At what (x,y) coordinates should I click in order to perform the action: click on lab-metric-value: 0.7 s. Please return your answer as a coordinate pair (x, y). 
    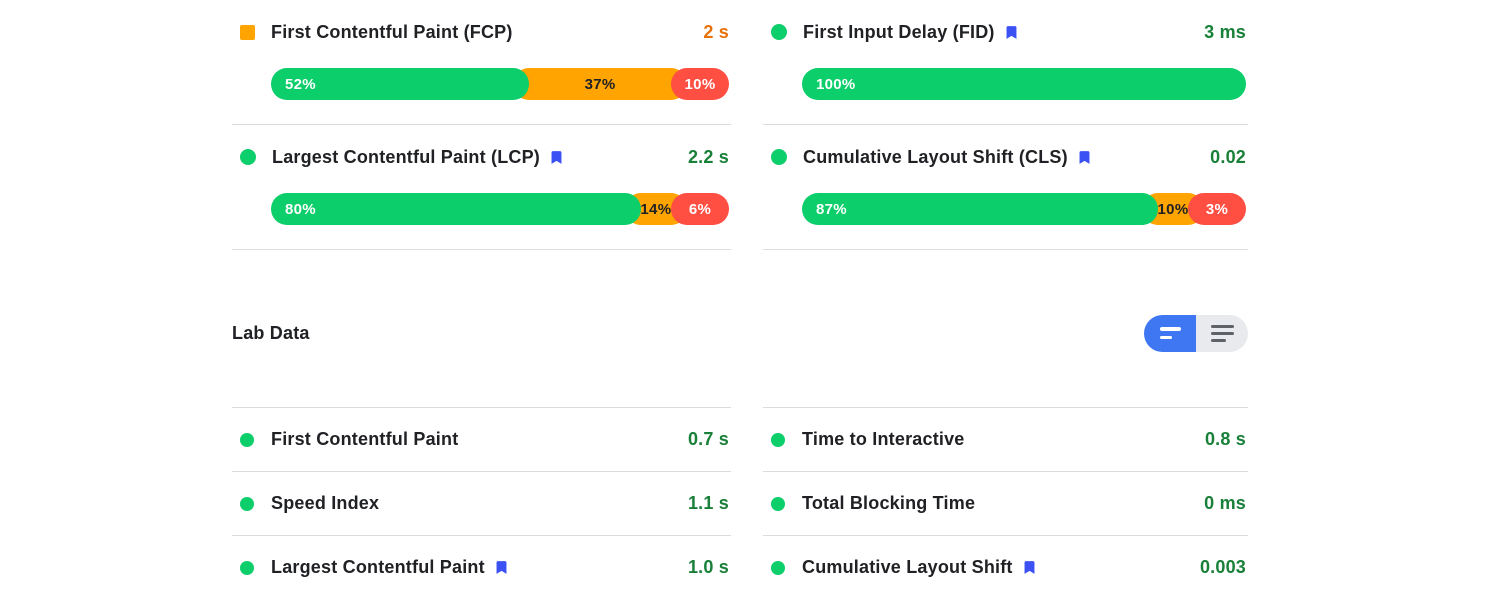
    Looking at the image, I should click on (708, 439).